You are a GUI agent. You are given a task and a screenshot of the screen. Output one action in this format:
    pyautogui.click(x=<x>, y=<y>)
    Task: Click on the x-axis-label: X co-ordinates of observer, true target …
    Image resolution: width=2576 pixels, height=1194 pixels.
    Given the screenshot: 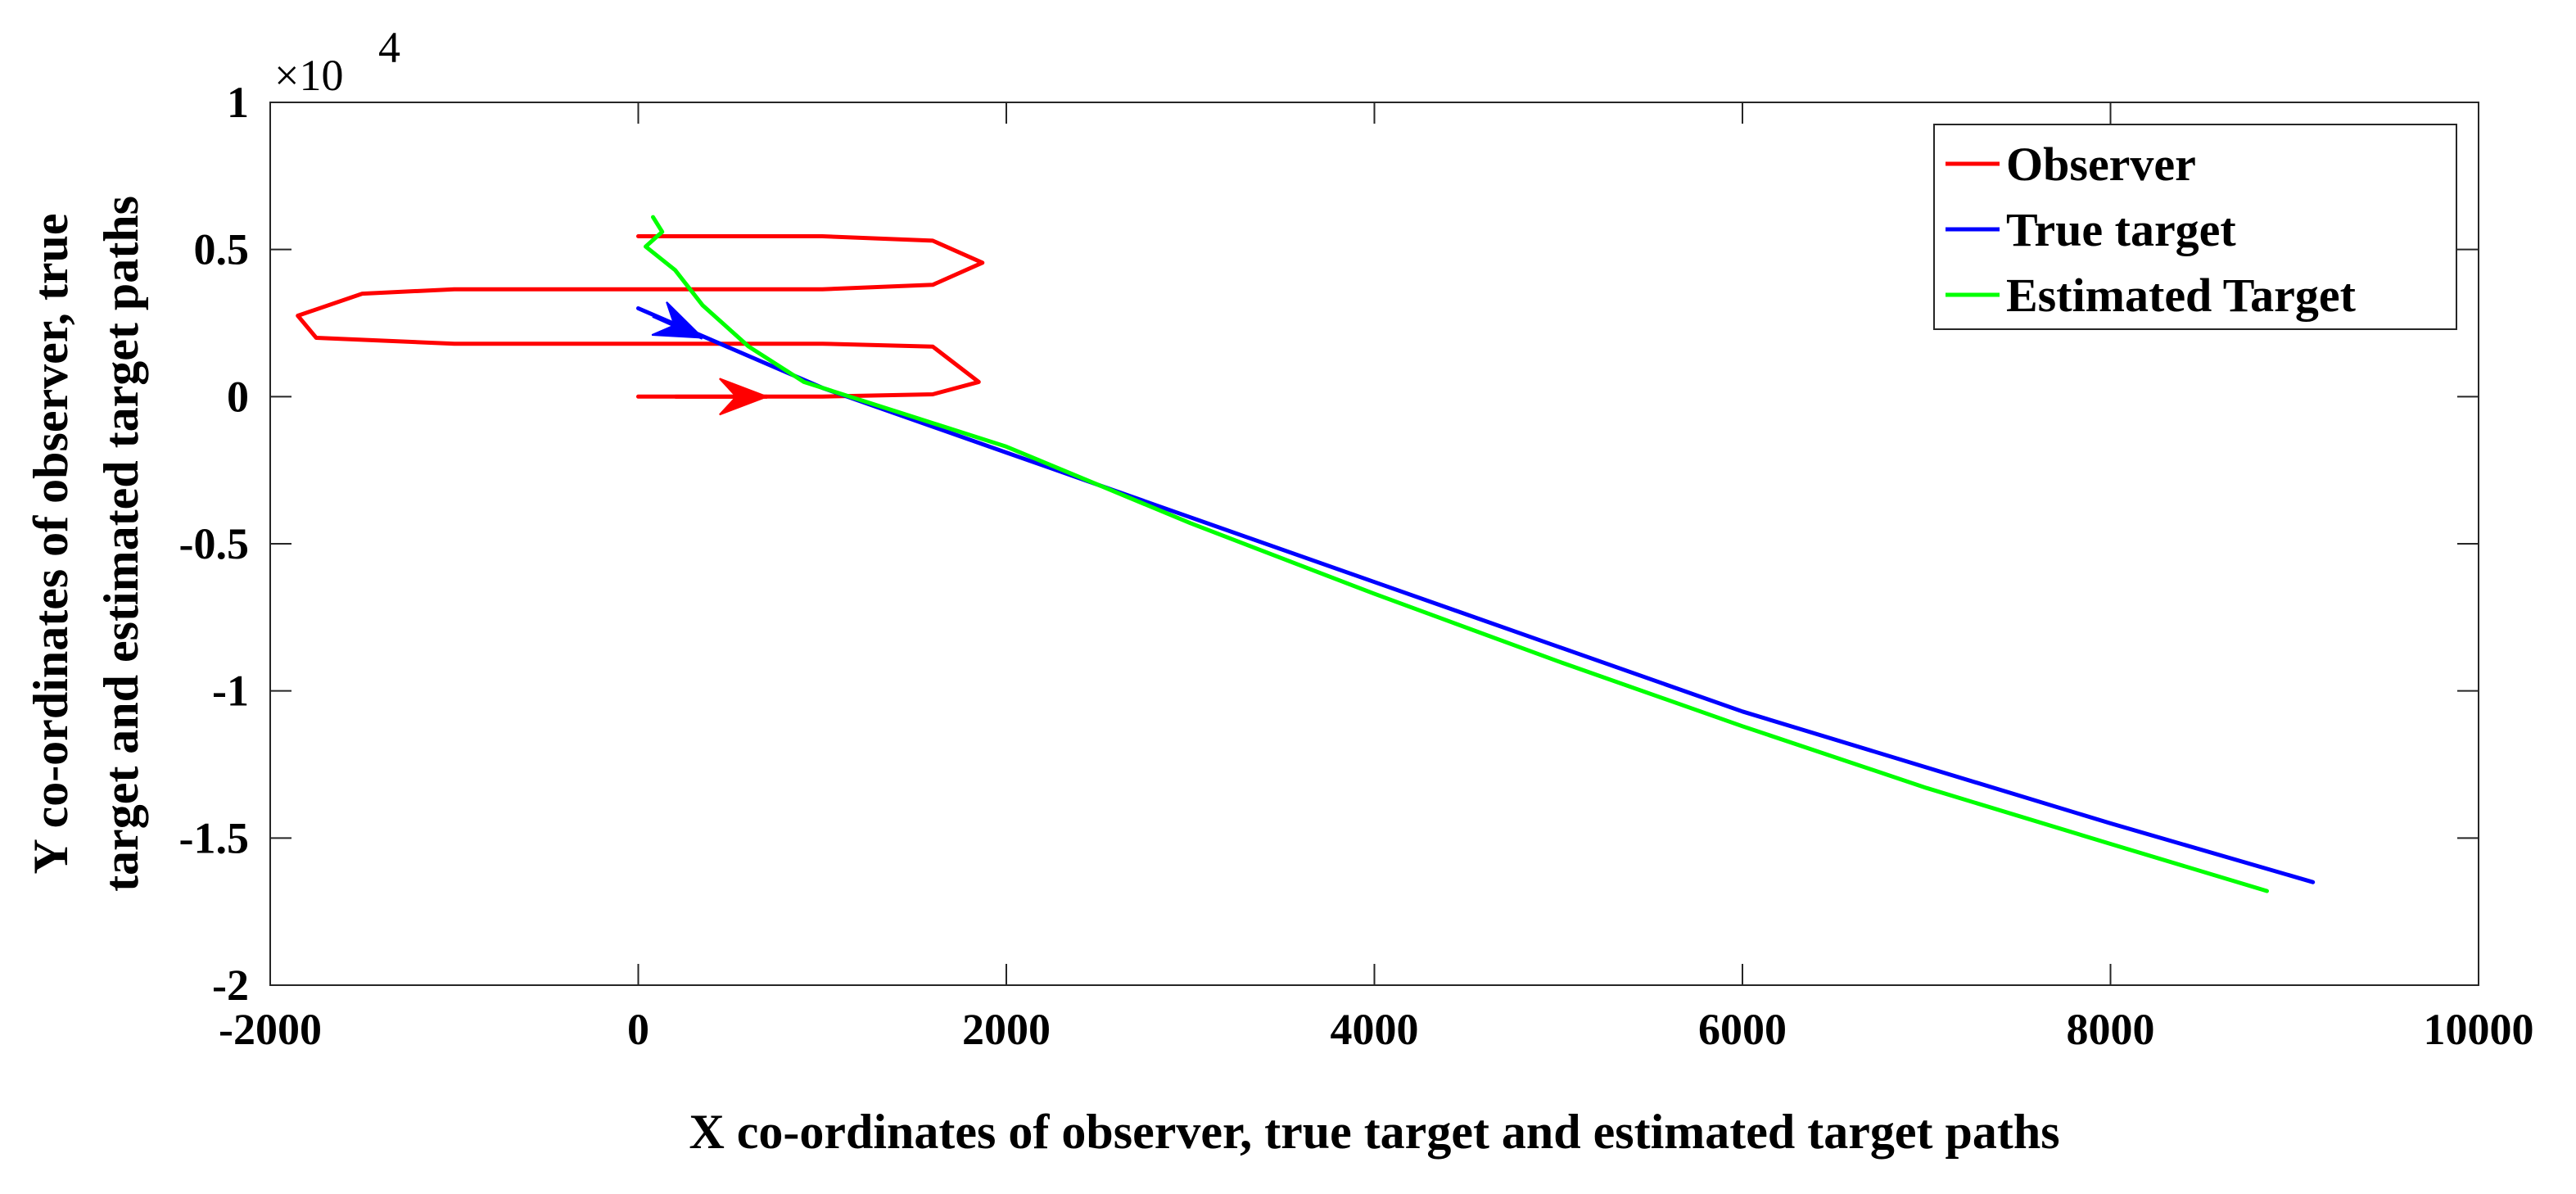 What is the action you would take?
    pyautogui.click(x=1374, y=1132)
    